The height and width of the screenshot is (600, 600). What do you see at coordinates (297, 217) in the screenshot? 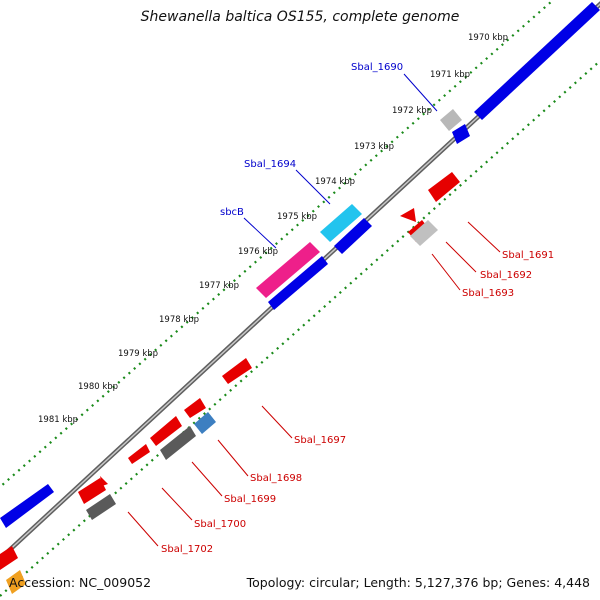
I see `kbp-tick-label: 1975 kbp` at bounding box center [297, 217].